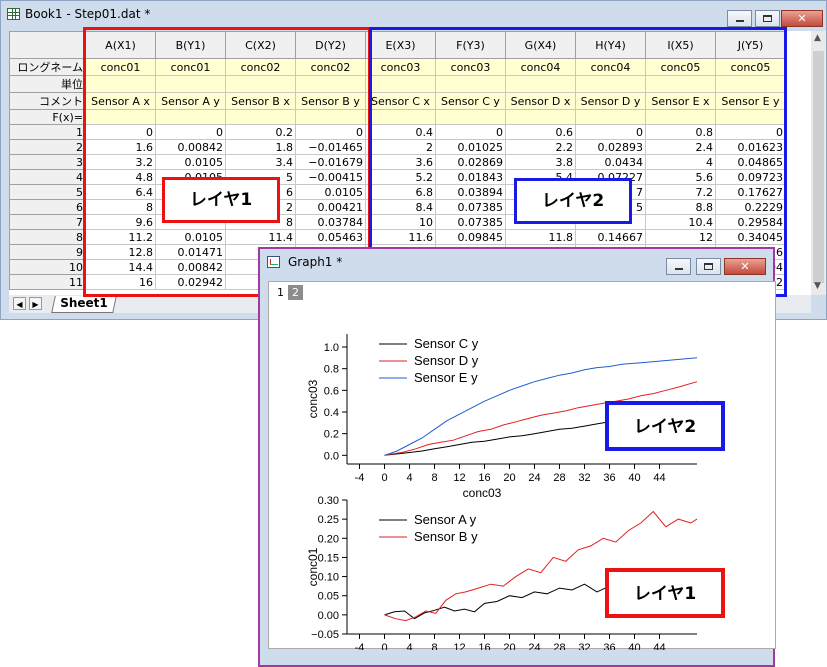 The height and width of the screenshot is (667, 827). What do you see at coordinates (47, 132) in the screenshot?
I see `row-number: 1` at bounding box center [47, 132].